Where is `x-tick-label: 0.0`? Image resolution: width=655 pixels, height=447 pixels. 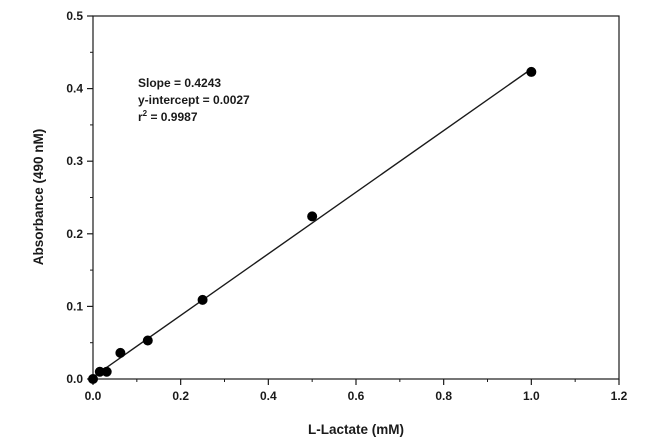 x-tick-label: 0.0 is located at coordinates (93, 396).